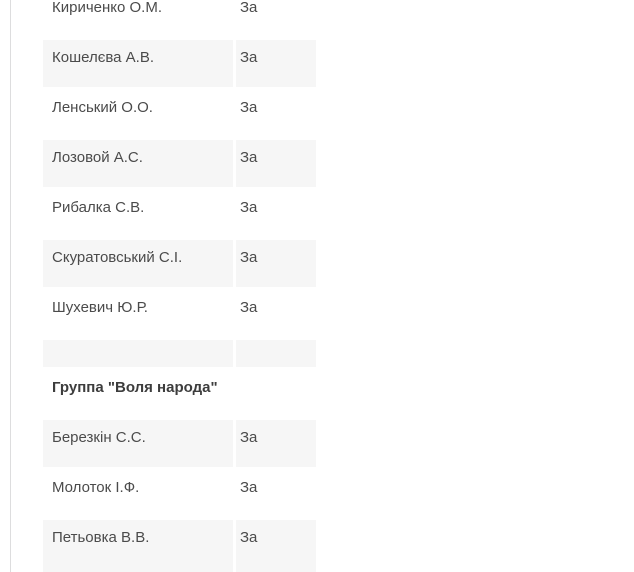  I want to click on table-row: Молоток І.Ф. За, so click(179, 493).